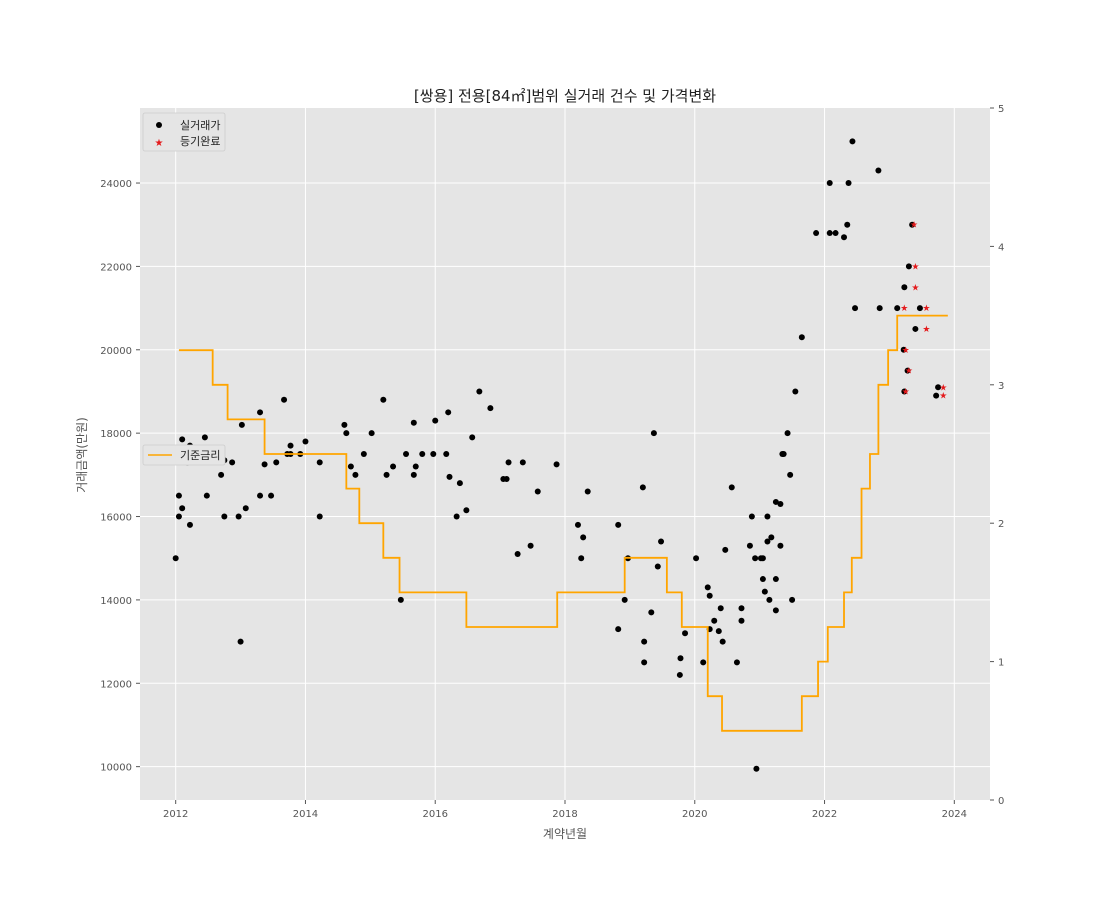  I want to click on legend-rate-label: 기준금리, so click(200, 455).